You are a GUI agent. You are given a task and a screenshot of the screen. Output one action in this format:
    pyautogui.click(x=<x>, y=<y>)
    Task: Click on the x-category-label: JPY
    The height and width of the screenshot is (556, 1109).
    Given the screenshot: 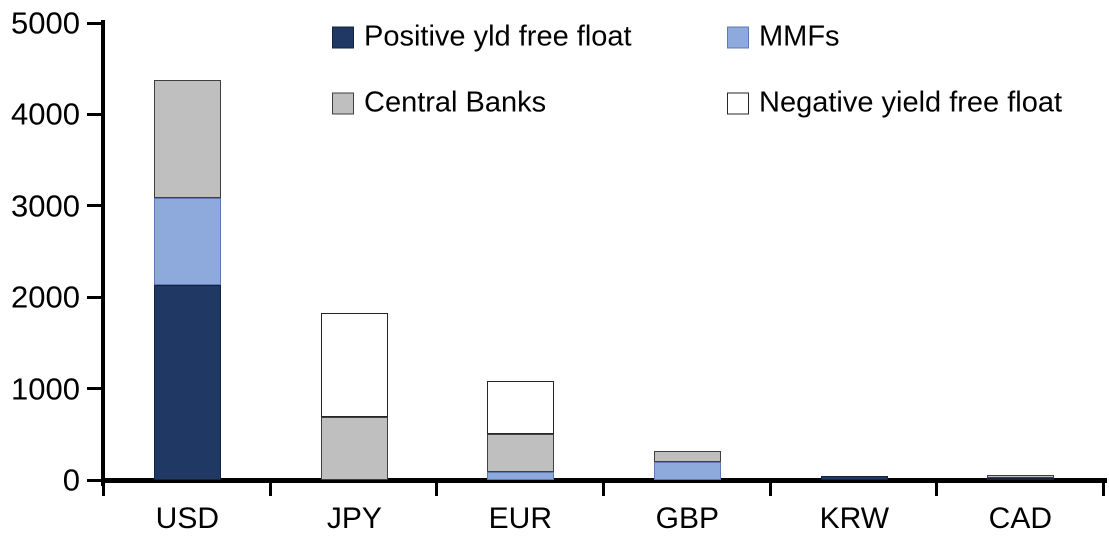 What is the action you would take?
    pyautogui.click(x=354, y=518)
    